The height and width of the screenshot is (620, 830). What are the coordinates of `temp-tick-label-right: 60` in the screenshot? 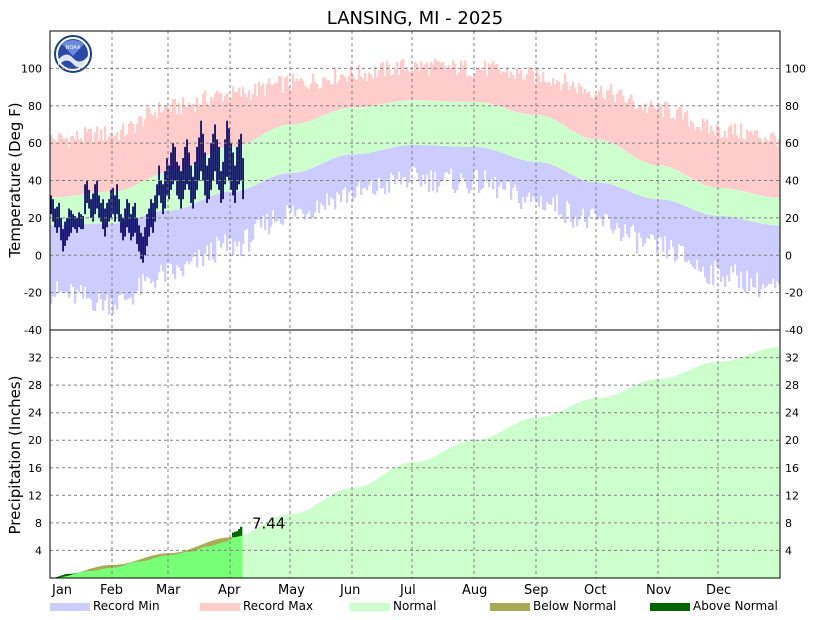 It's located at (792, 143).